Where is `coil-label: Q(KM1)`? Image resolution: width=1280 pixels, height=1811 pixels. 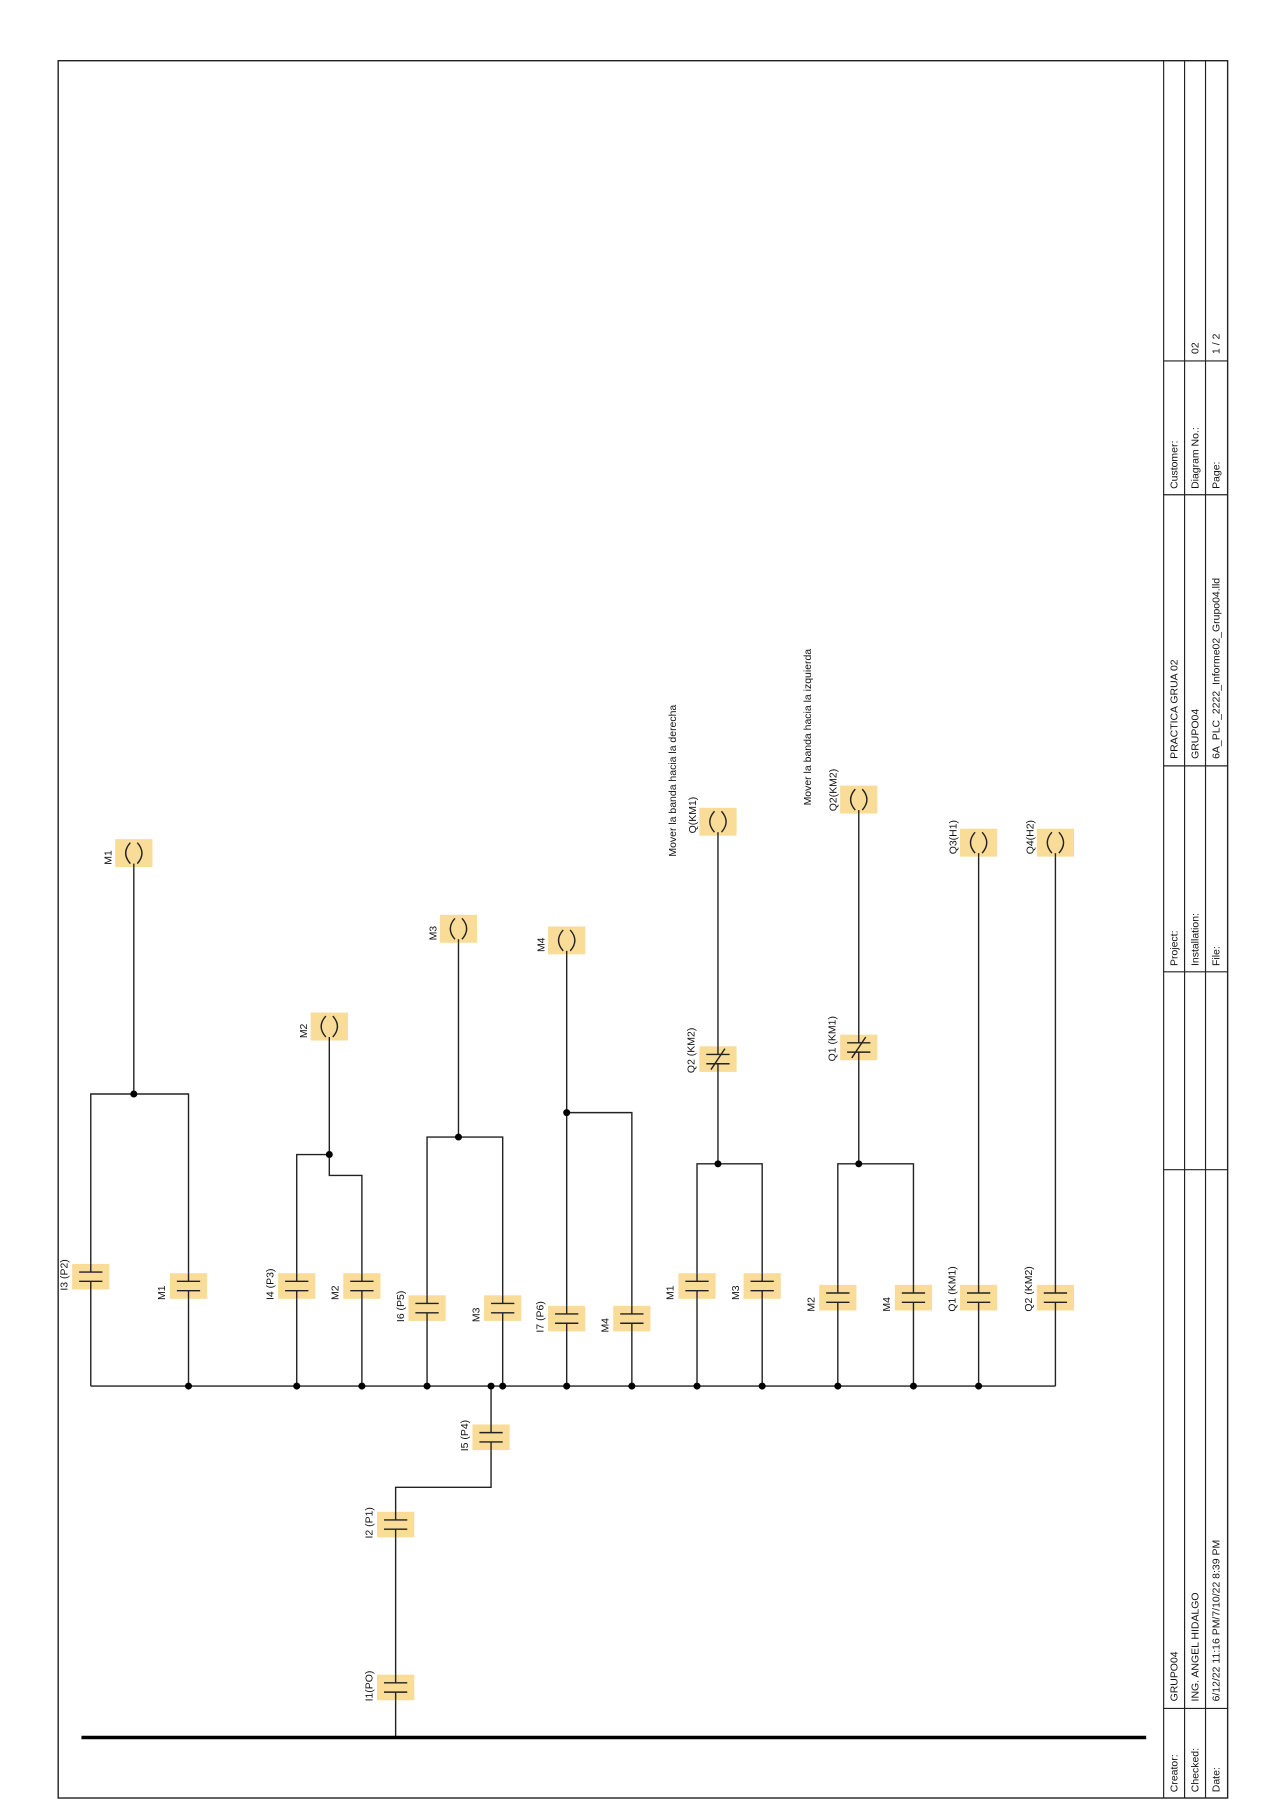 coil-label: Q(KM1) is located at coordinates (693, 815).